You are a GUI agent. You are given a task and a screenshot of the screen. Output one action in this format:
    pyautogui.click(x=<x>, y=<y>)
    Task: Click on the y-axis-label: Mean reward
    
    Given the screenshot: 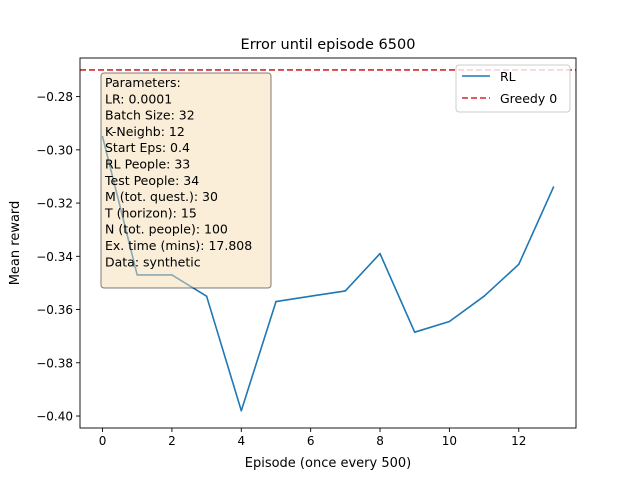 What is the action you would take?
    pyautogui.click(x=15, y=243)
    